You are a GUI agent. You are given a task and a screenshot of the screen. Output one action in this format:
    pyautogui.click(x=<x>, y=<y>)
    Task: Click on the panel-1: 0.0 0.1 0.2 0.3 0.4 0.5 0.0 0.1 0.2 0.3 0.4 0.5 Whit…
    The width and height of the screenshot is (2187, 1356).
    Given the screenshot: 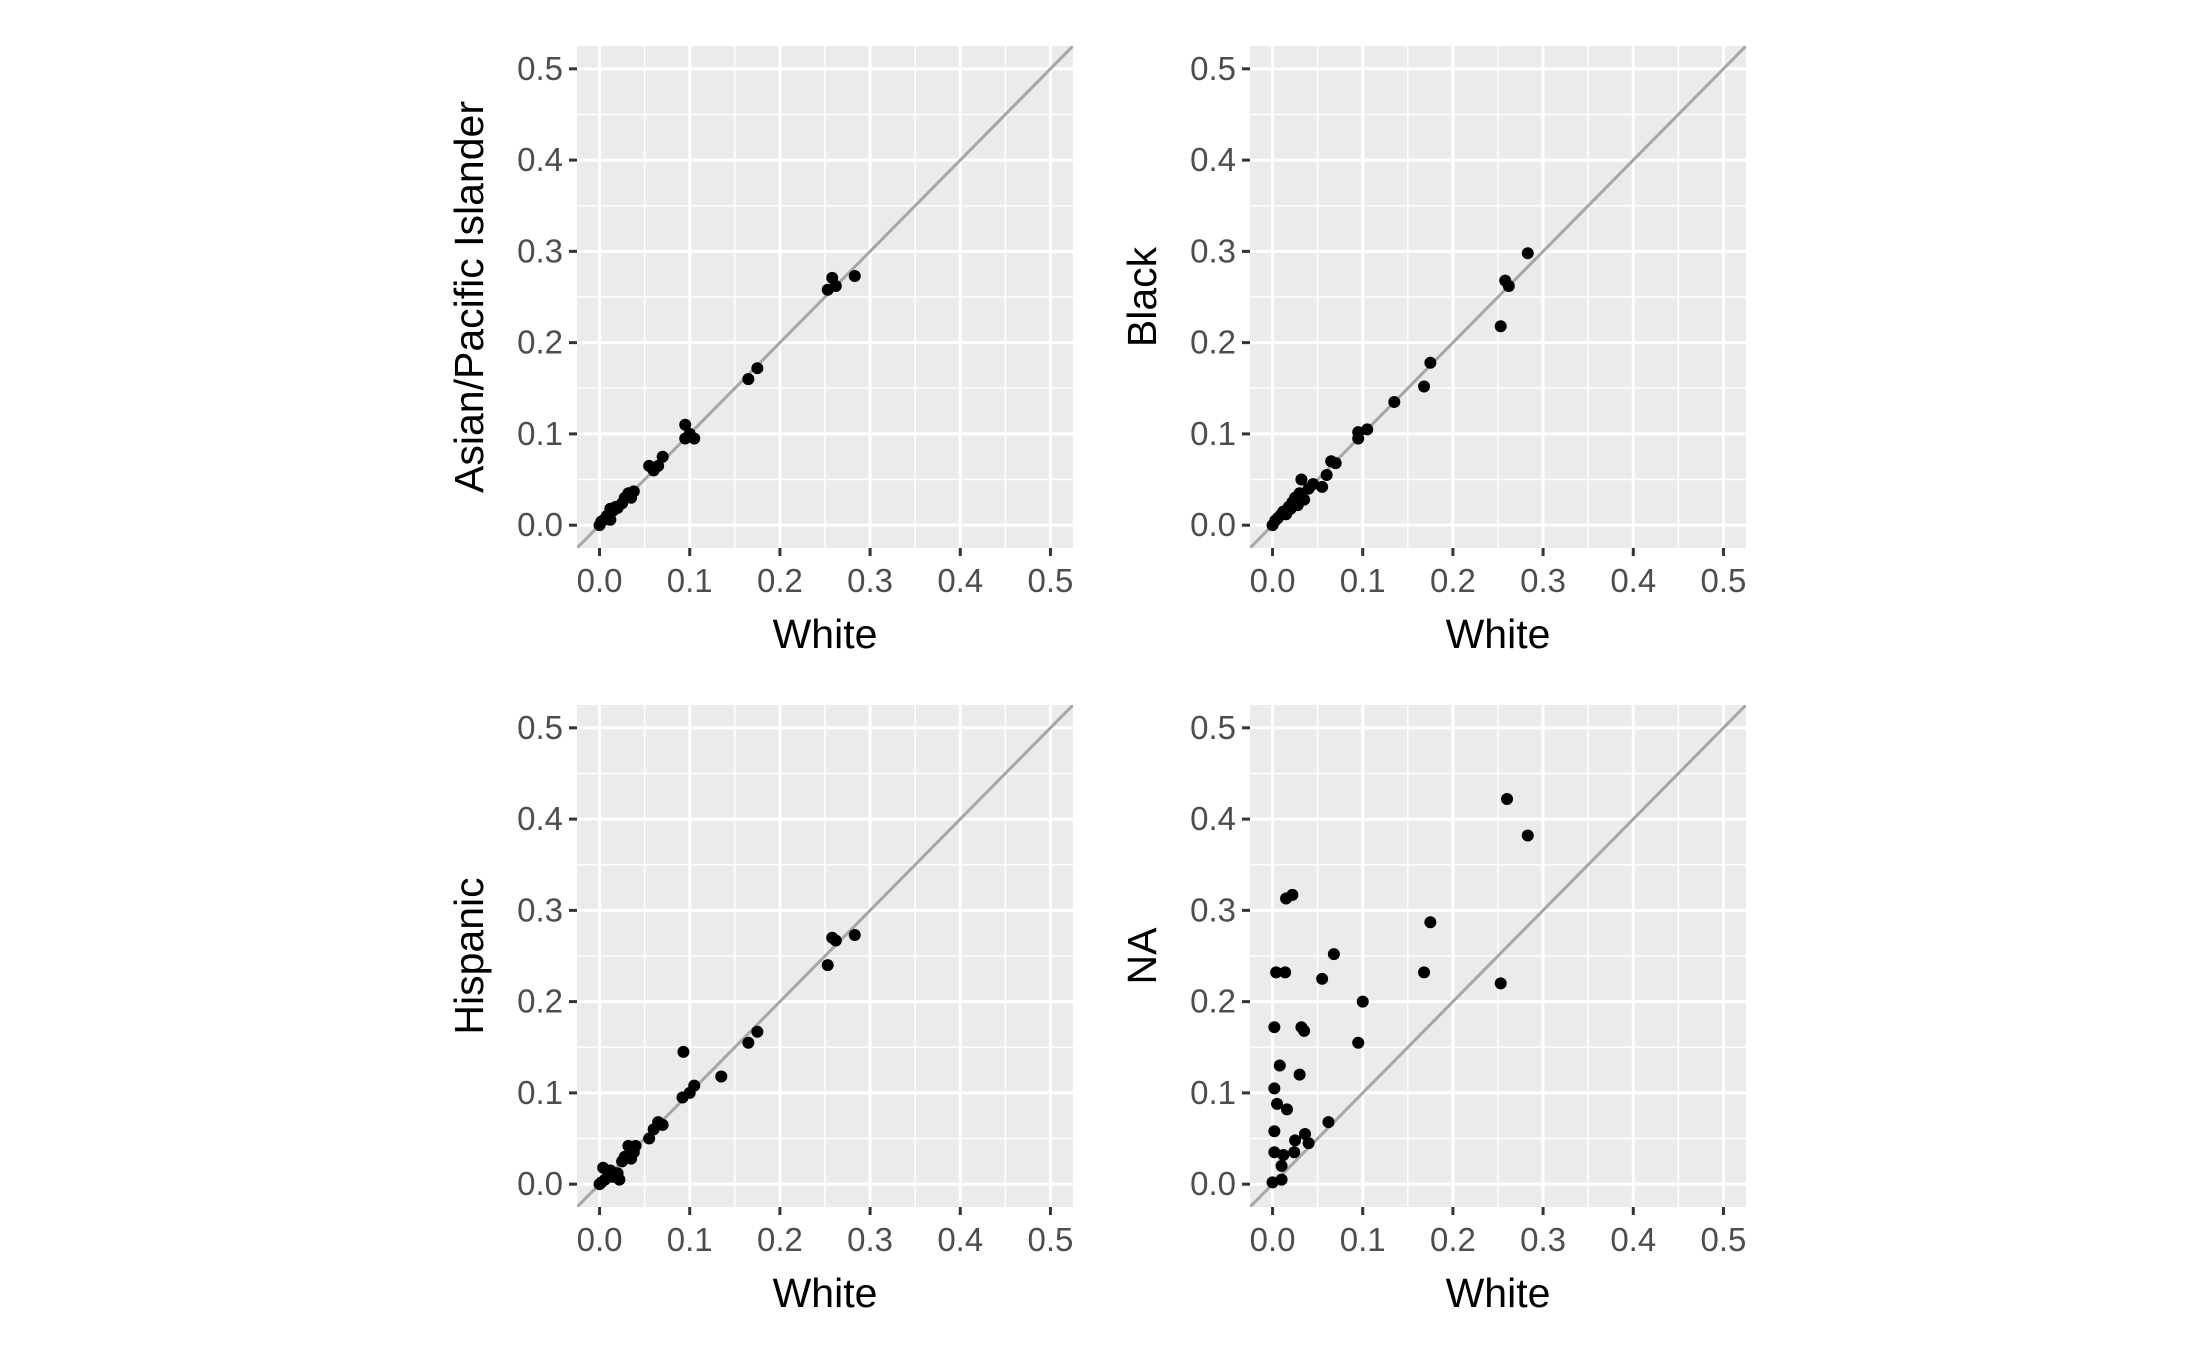 What is the action you would take?
    pyautogui.click(x=759, y=351)
    